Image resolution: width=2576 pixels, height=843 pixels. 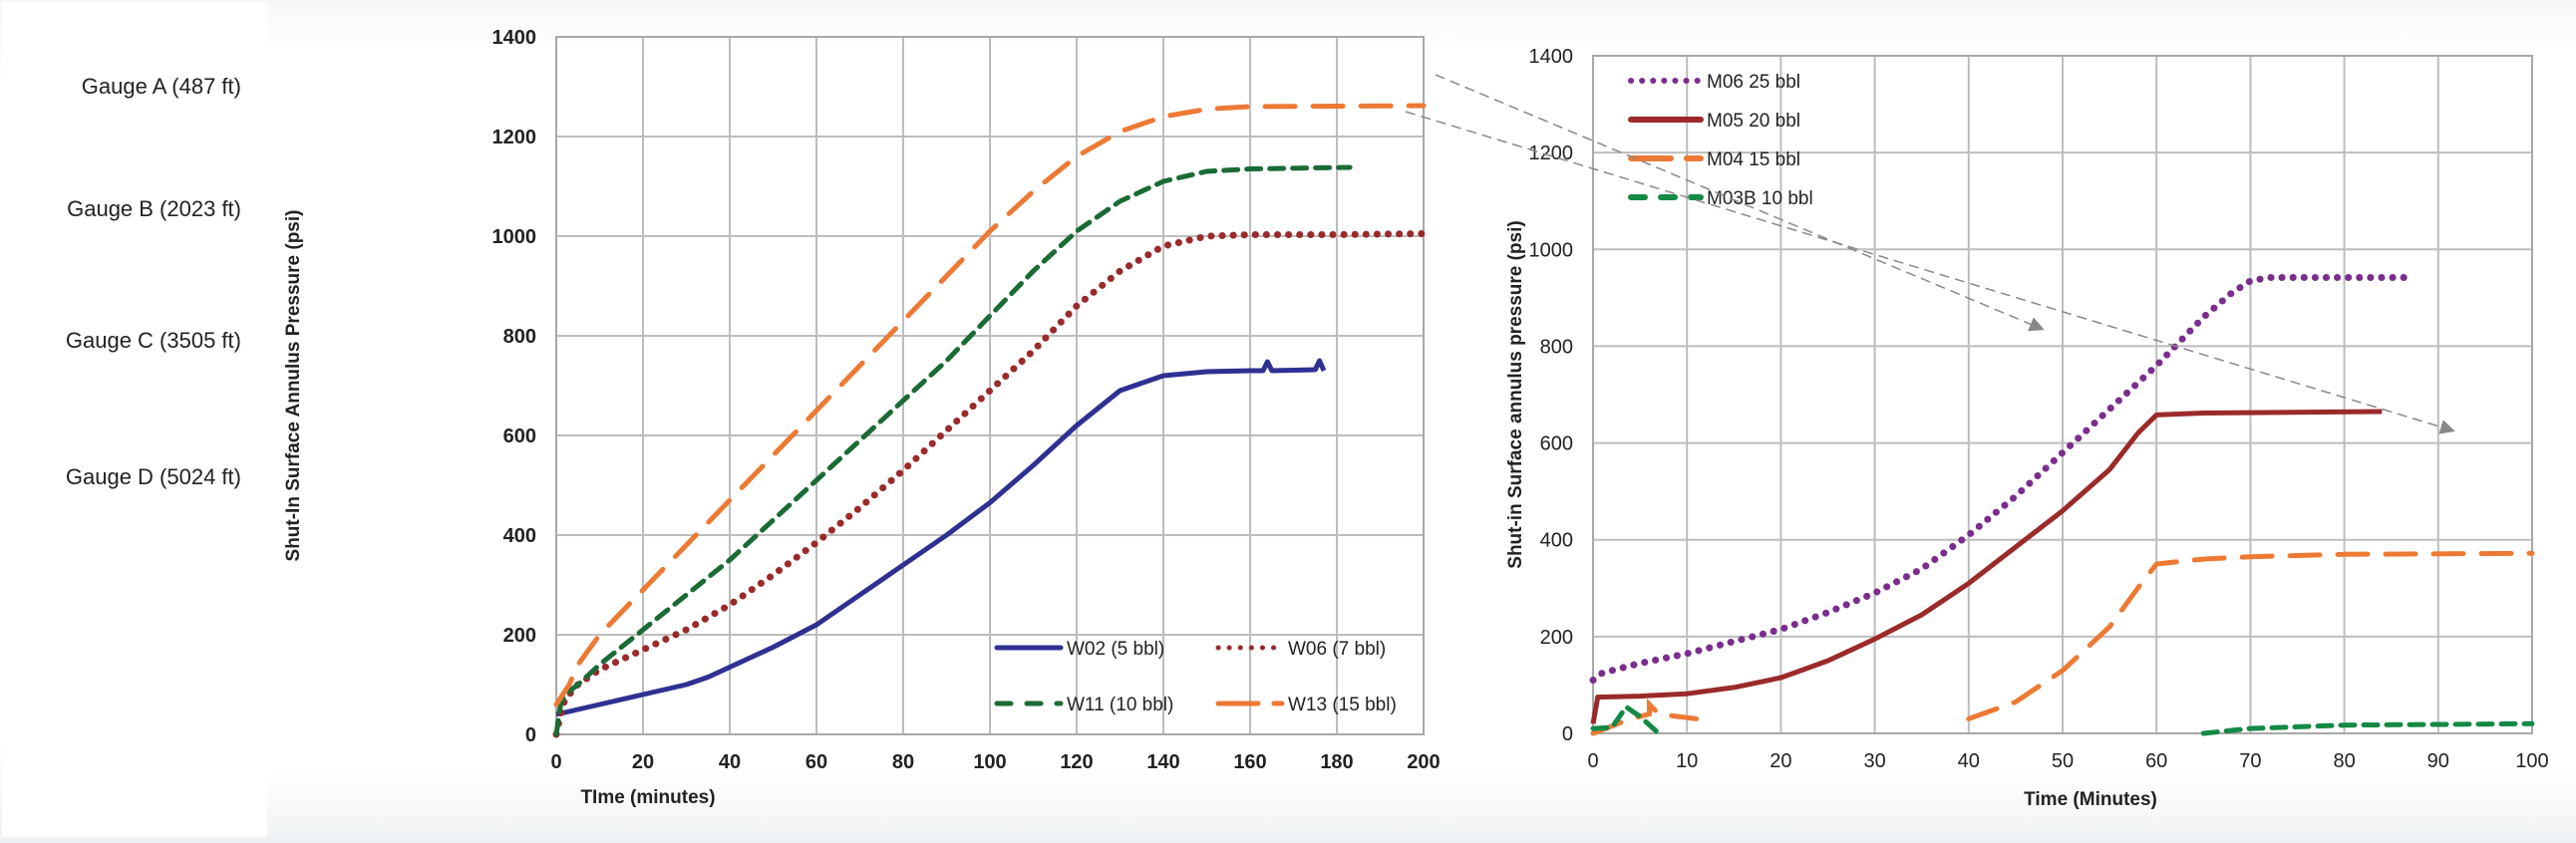 I want to click on legend-label: M03B 10 bbl, so click(x=1760, y=199).